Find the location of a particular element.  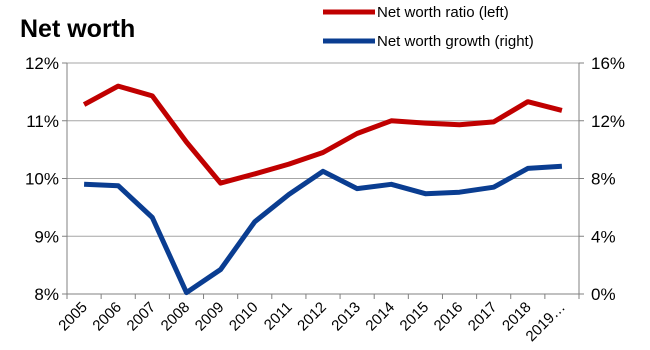

right-tick-label: 12% is located at coordinates (608, 121).